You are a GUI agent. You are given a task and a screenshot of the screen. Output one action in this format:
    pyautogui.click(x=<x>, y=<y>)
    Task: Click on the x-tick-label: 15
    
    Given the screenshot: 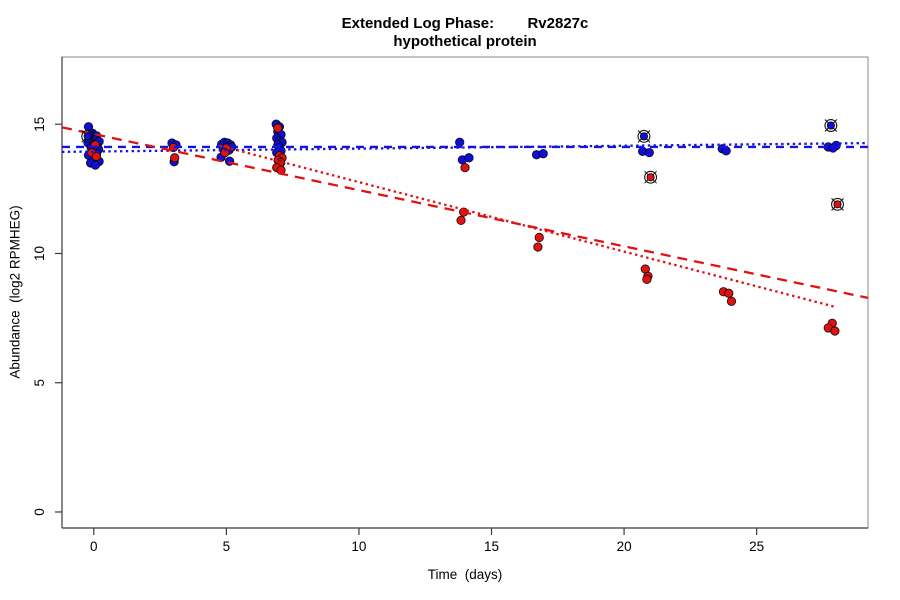 What is the action you would take?
    pyautogui.click(x=491, y=546)
    